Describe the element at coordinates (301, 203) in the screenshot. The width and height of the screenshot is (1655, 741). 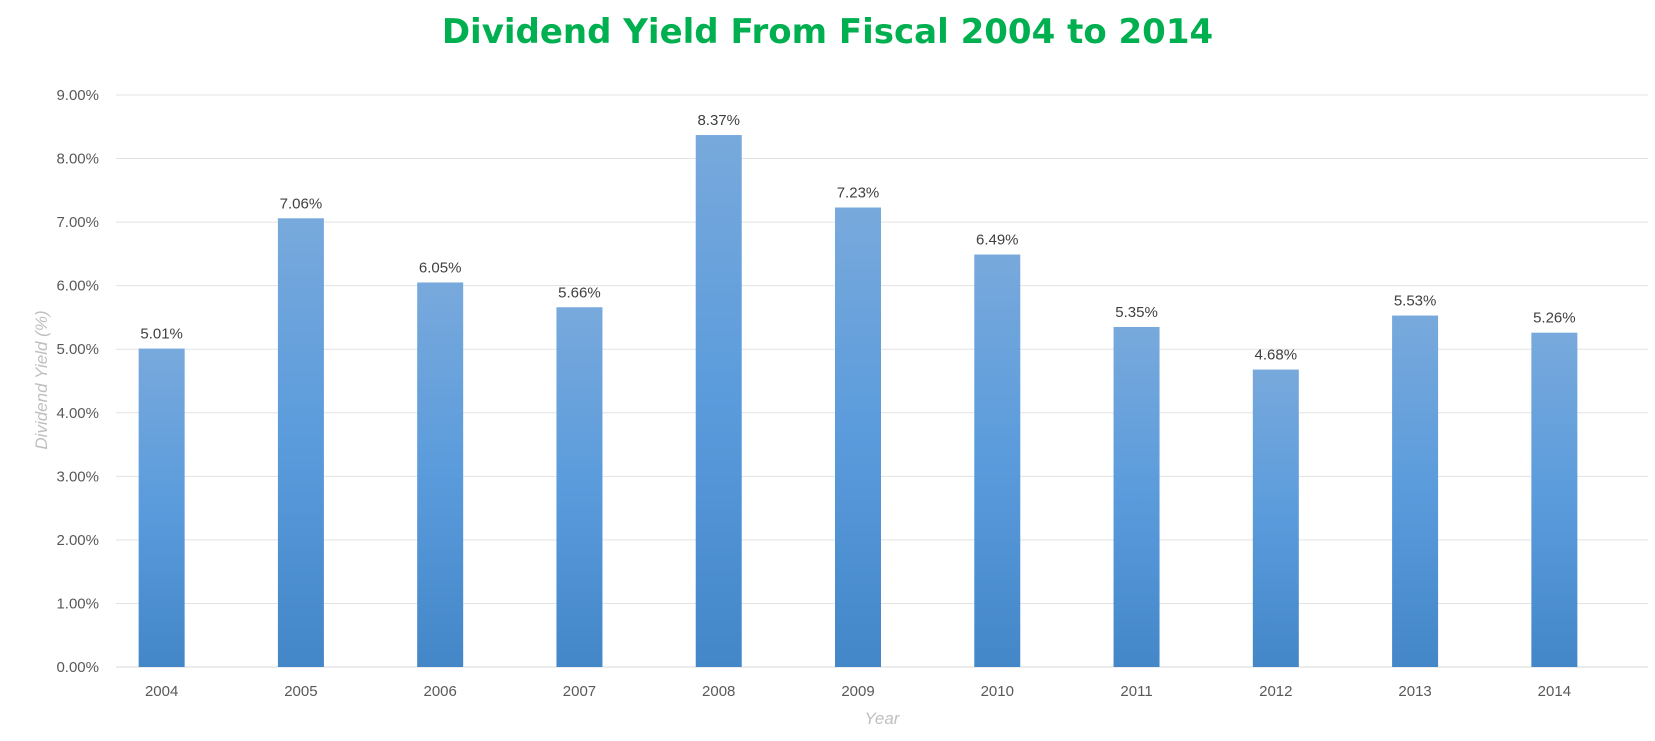
I see `data-label-2005: 7.06%` at that location.